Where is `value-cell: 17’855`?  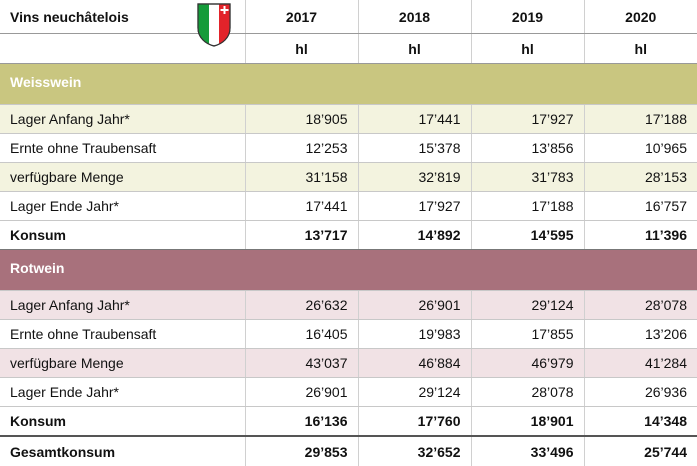 value-cell: 17’855 is located at coordinates (527, 334).